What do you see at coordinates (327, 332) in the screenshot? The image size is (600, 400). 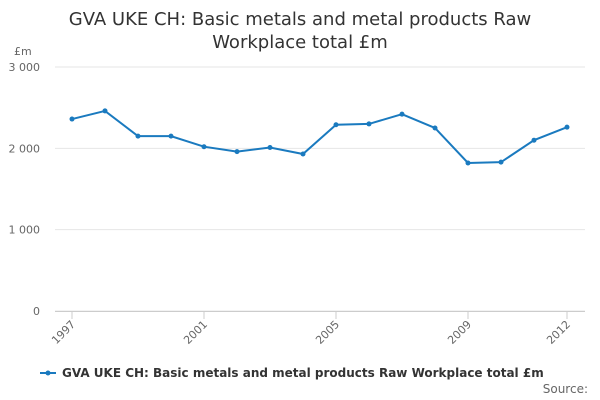 I see `x-tick-label: 2005` at bounding box center [327, 332].